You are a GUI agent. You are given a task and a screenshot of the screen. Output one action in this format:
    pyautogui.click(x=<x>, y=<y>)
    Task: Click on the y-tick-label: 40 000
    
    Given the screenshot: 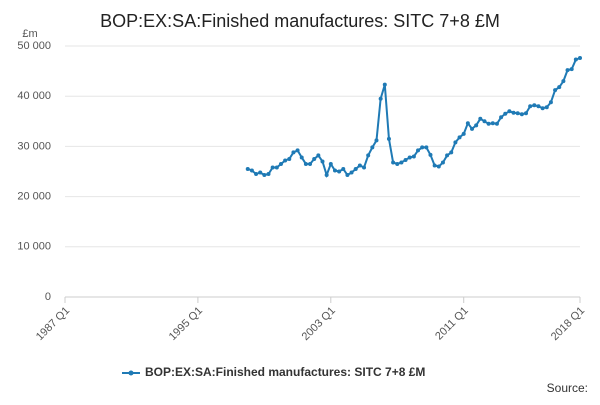 What is the action you would take?
    pyautogui.click(x=34, y=96)
    